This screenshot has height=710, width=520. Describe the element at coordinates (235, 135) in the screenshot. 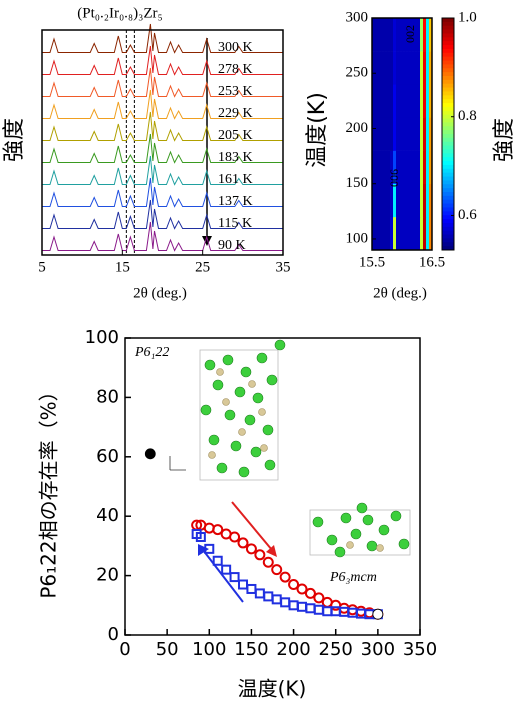

I see `legend-label: 205 K` at that location.